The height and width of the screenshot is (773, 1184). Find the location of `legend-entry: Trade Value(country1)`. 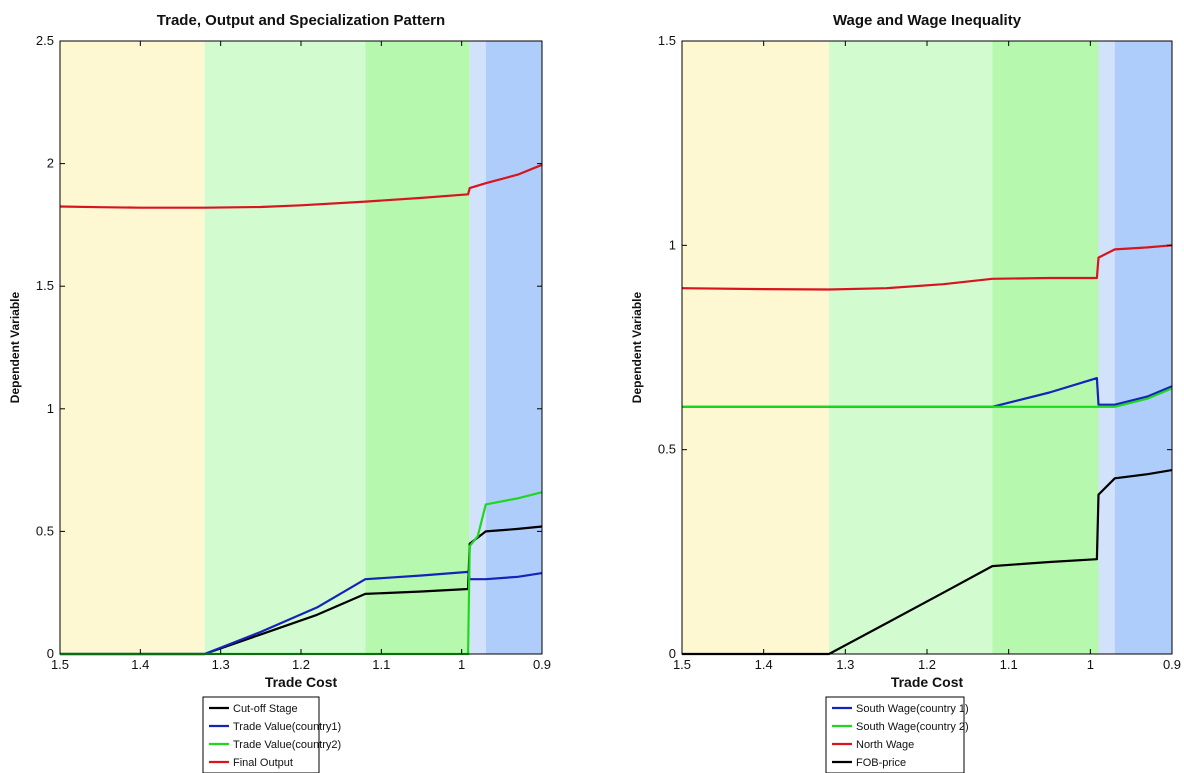

legend-entry: Trade Value(country1) is located at coordinates (287, 727).